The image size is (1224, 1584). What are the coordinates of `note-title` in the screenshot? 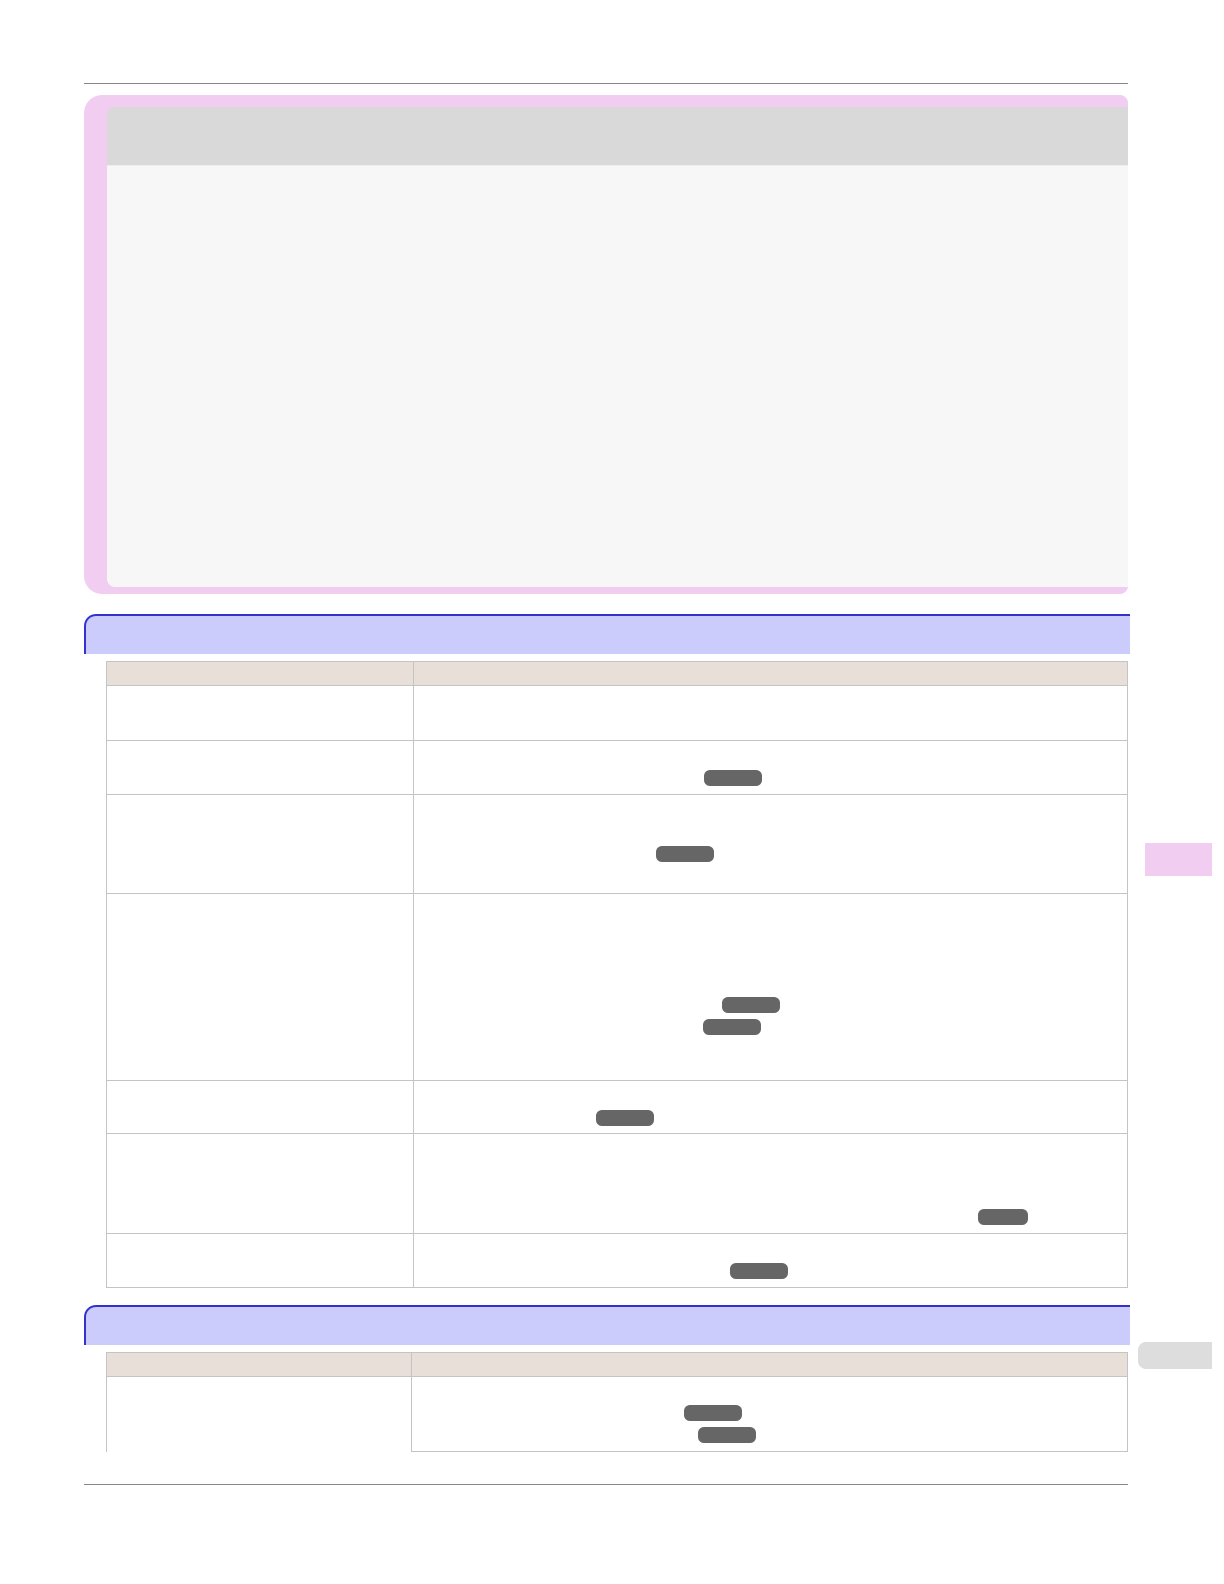 It's located at (617, 136).